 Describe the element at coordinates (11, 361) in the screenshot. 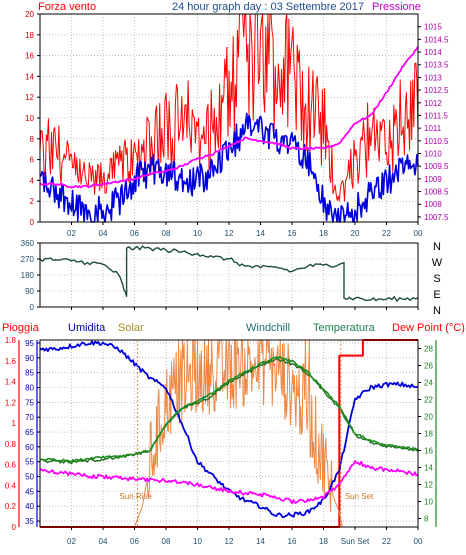

I see `rain-tick-label: 1.6` at that location.